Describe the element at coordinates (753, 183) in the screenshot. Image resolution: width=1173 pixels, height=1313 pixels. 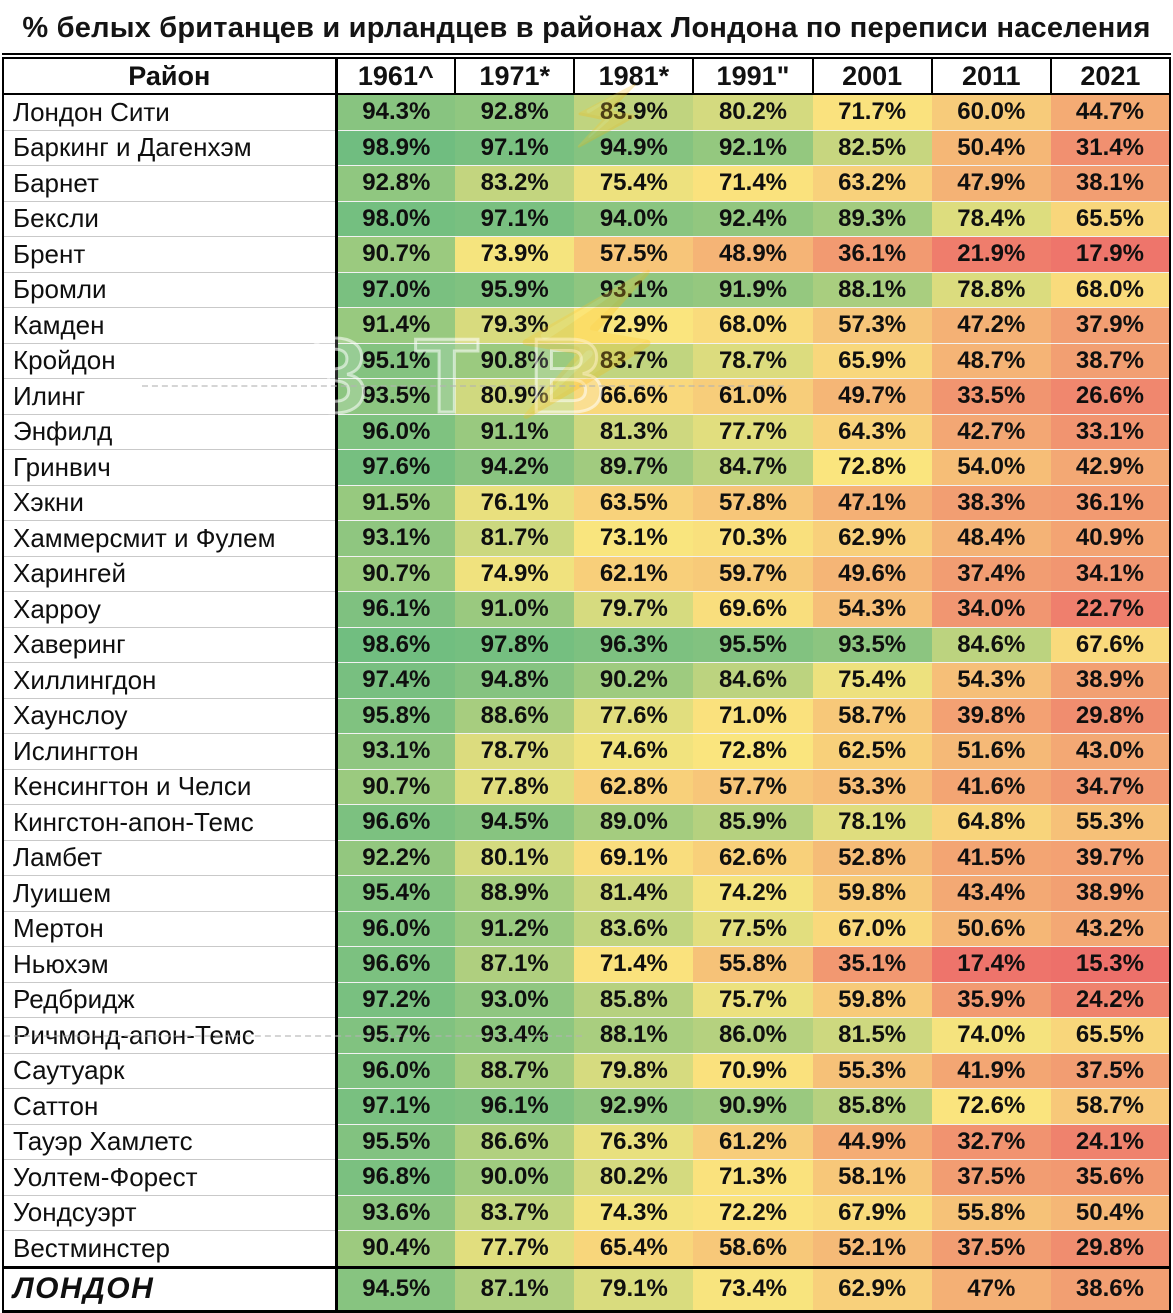
I see `value-cell: 71.4%` at that location.